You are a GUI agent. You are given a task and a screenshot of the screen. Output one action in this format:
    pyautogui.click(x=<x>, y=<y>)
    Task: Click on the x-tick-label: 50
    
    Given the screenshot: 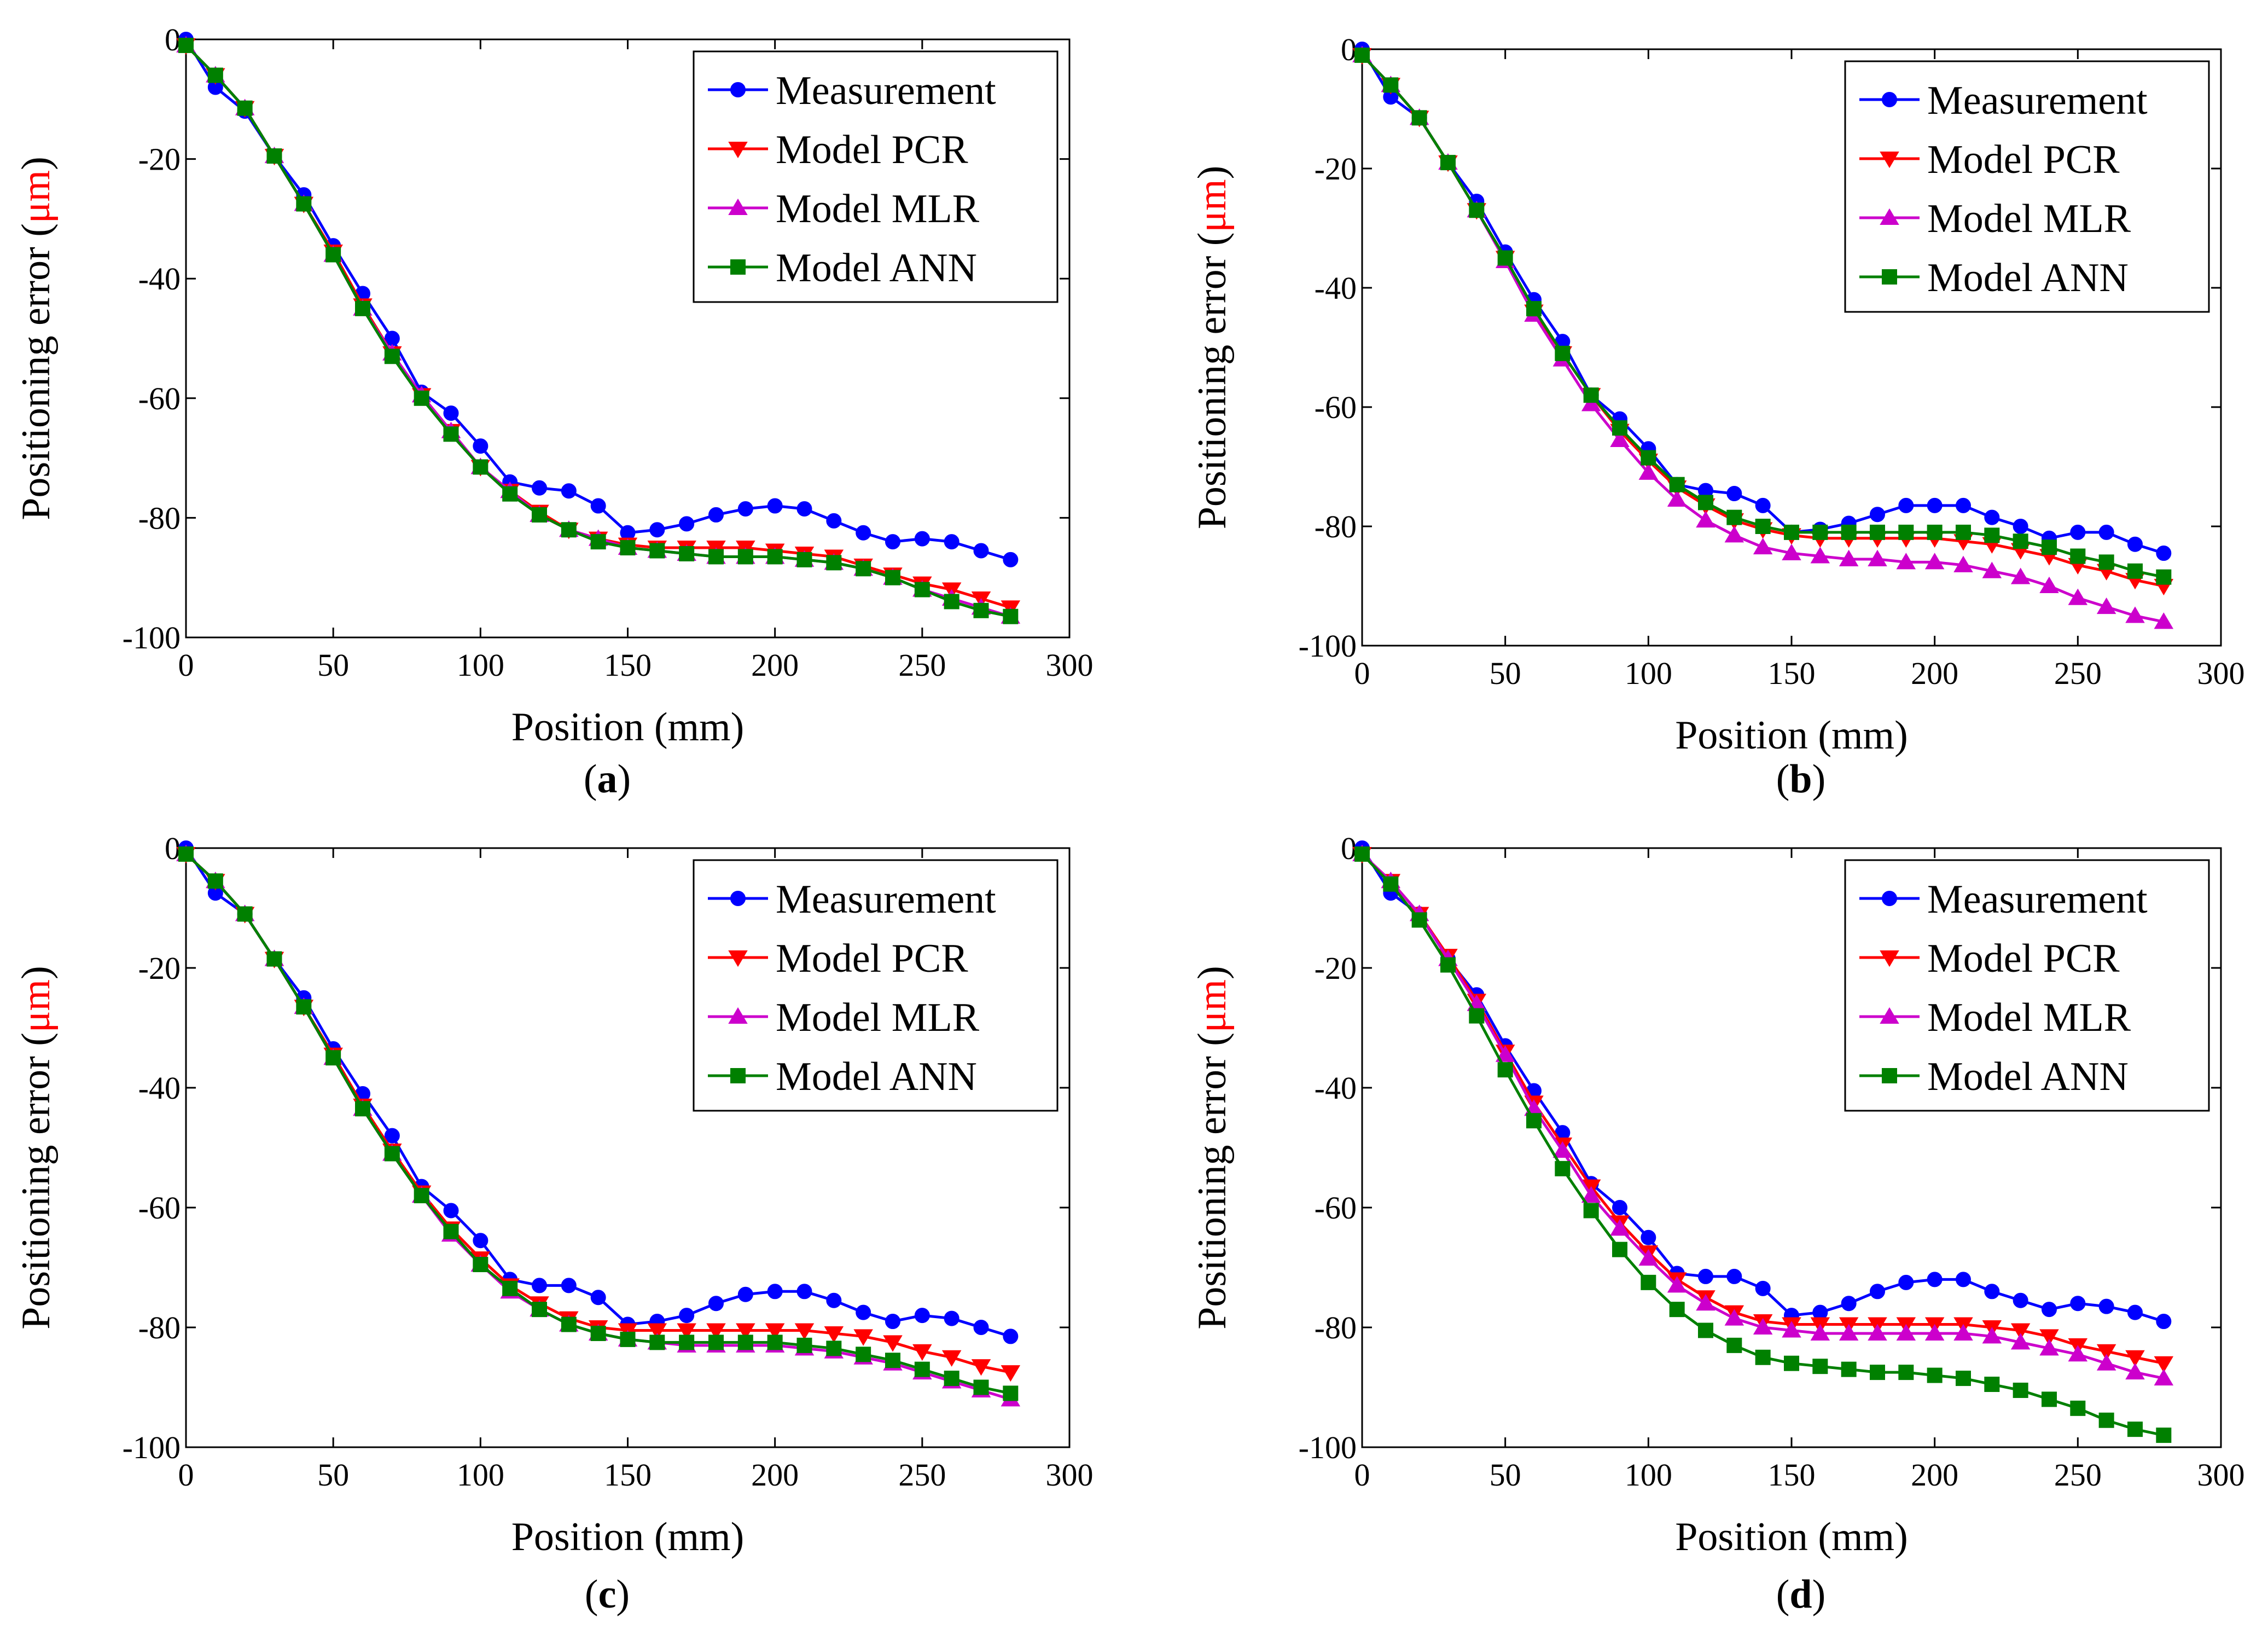 What is the action you would take?
    pyautogui.click(x=1505, y=1475)
    